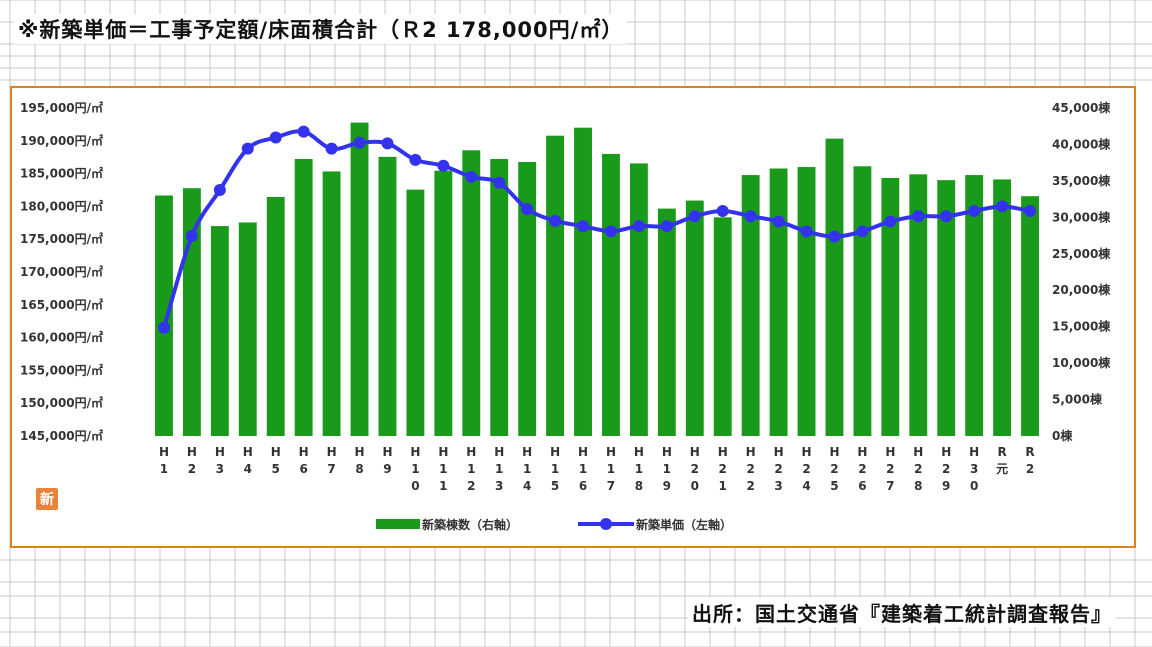 This screenshot has width=1152, height=647. I want to click on bar-H14, so click(527, 298).